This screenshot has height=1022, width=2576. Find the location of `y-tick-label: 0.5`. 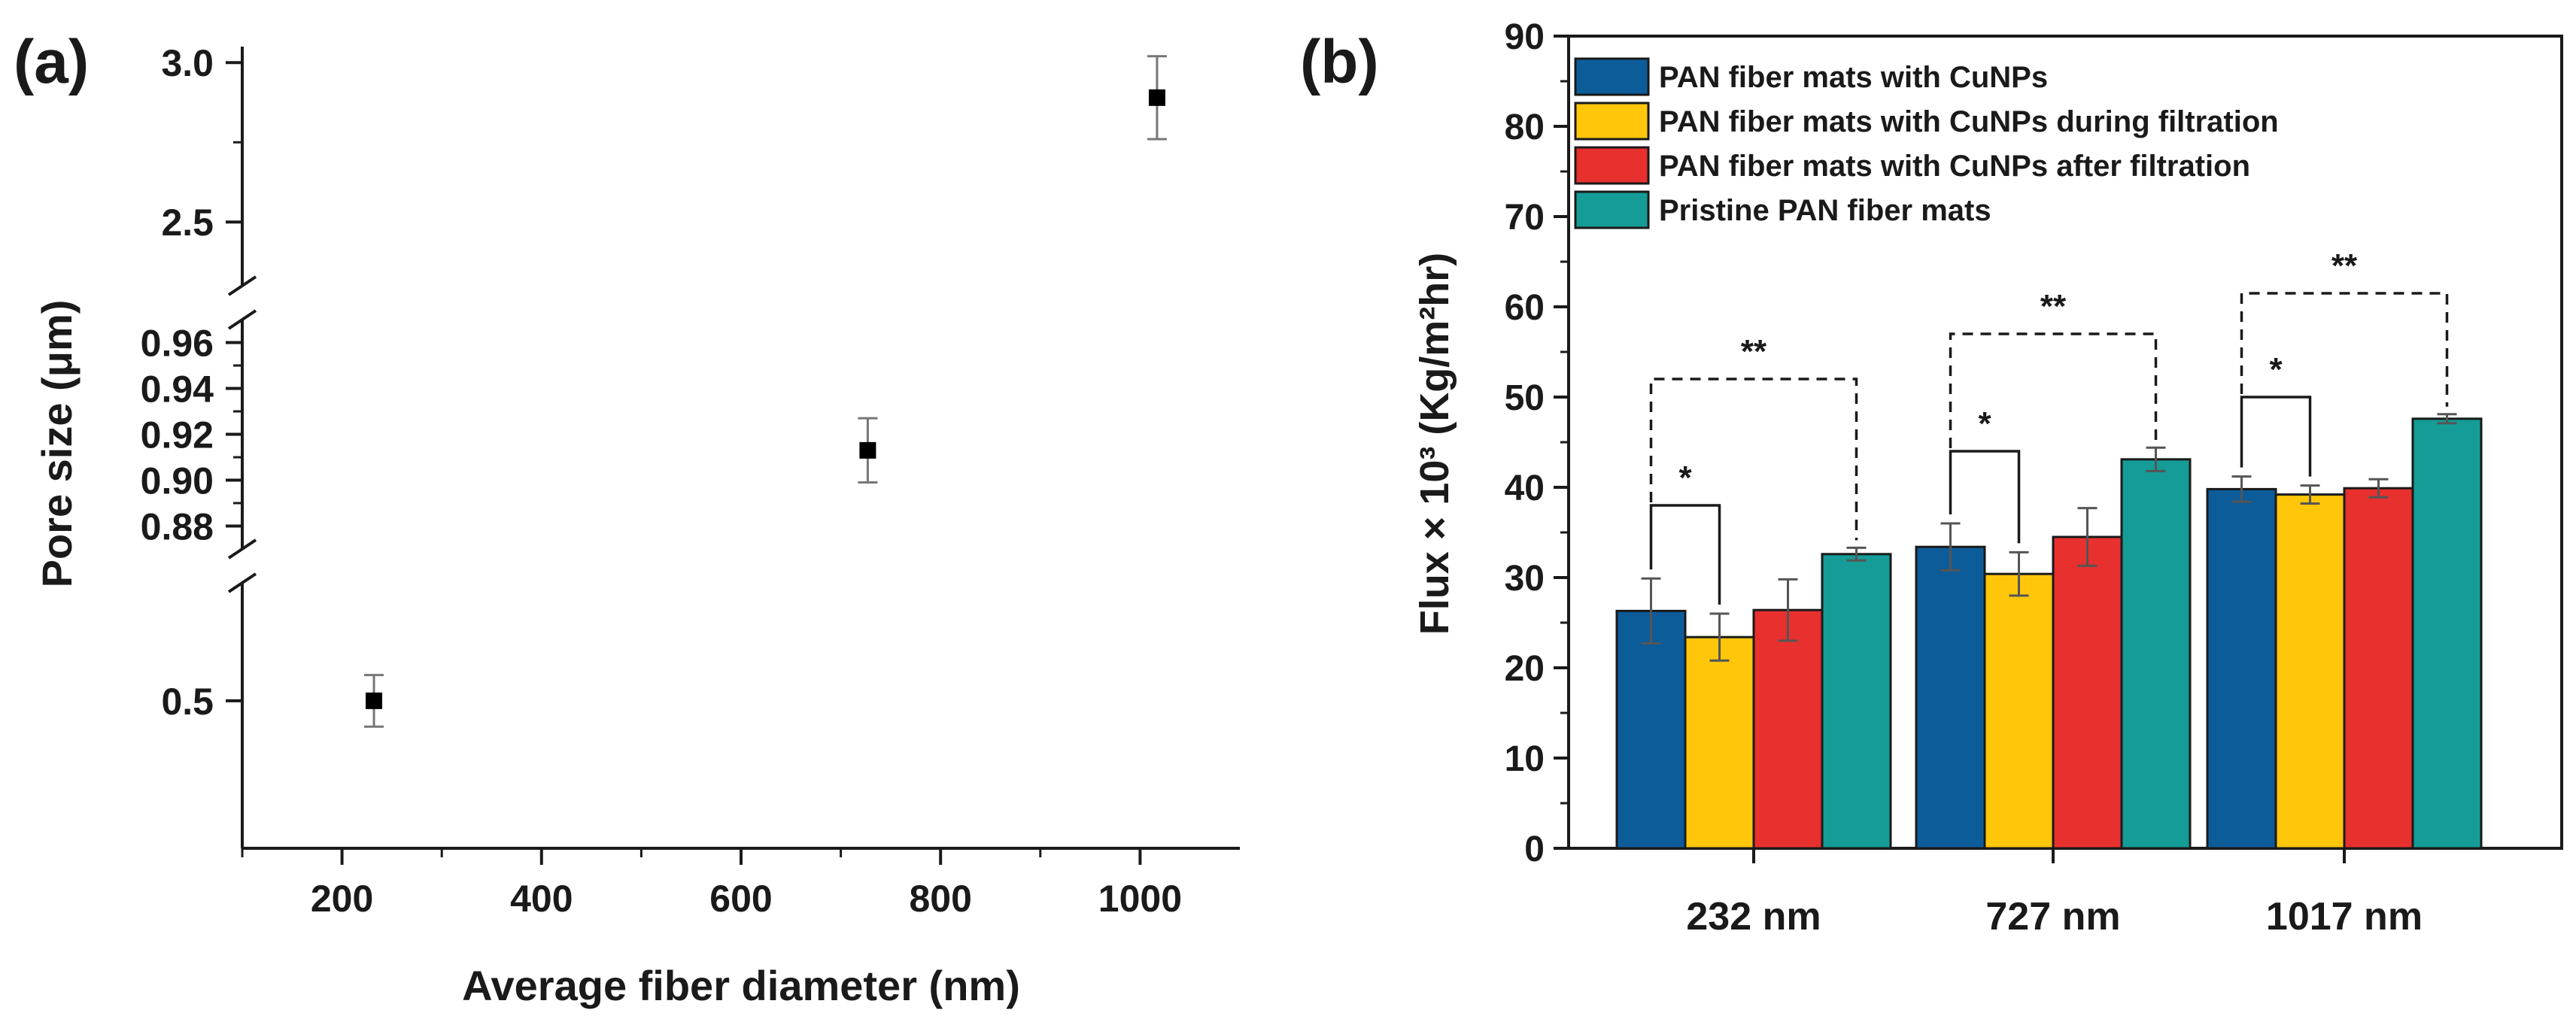

y-tick-label: 0.5 is located at coordinates (187, 702).